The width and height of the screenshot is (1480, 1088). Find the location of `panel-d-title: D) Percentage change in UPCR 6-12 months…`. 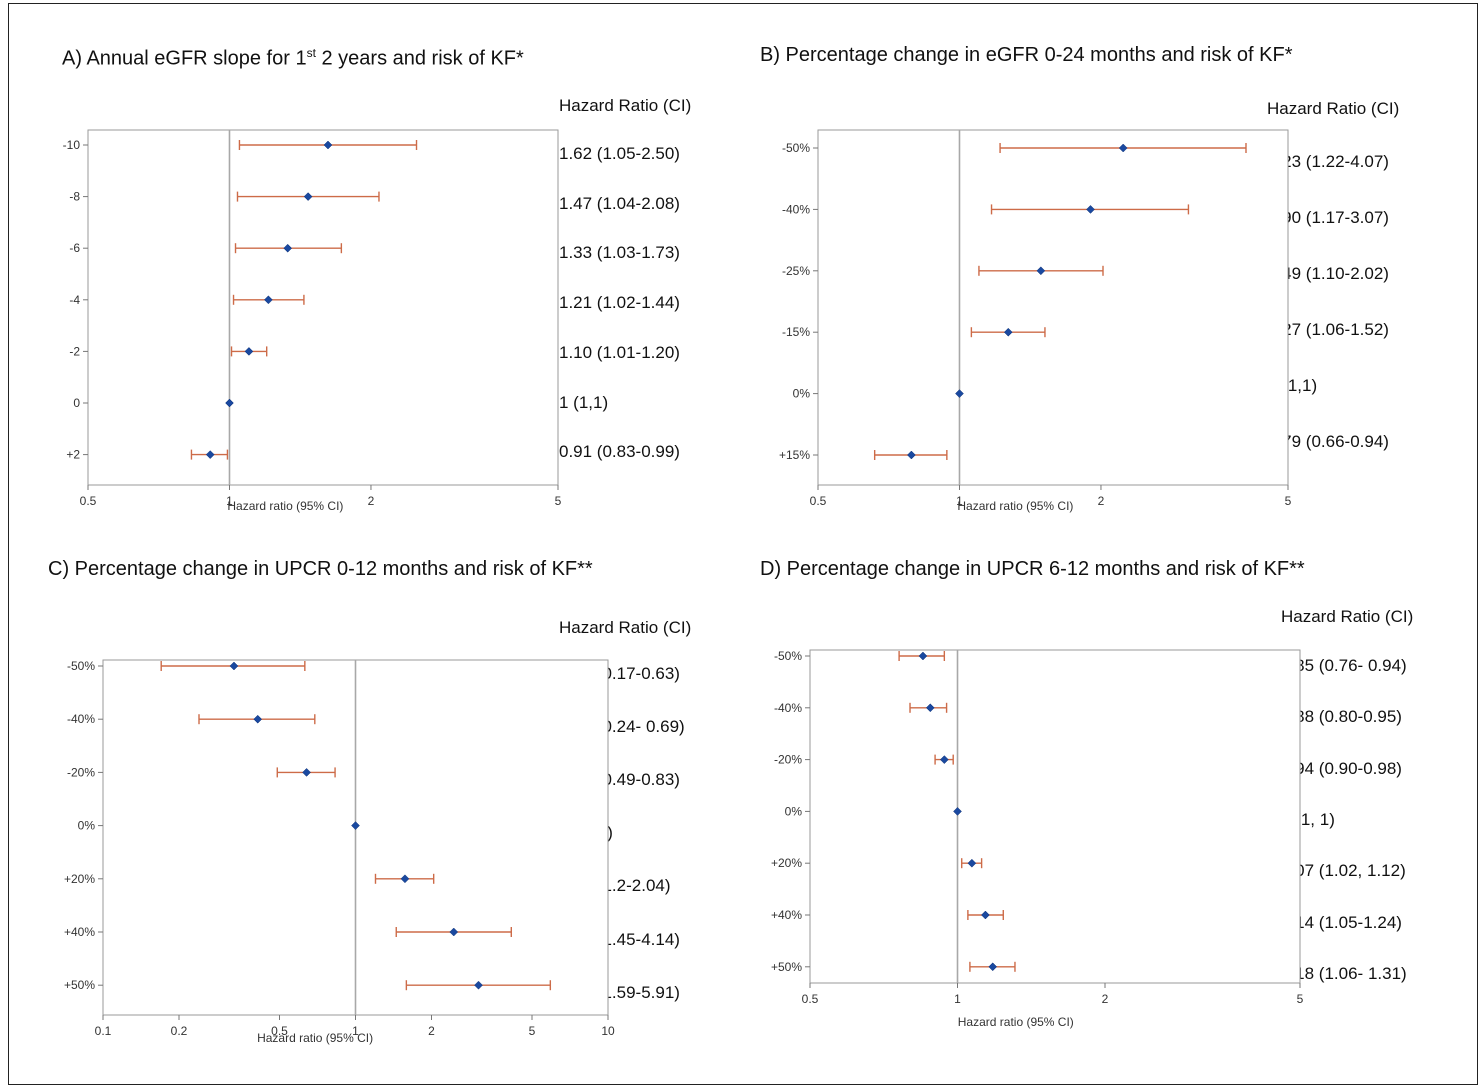

panel-d-title: D) Percentage change in UPCR 6-12 months… is located at coordinates (1032, 569).